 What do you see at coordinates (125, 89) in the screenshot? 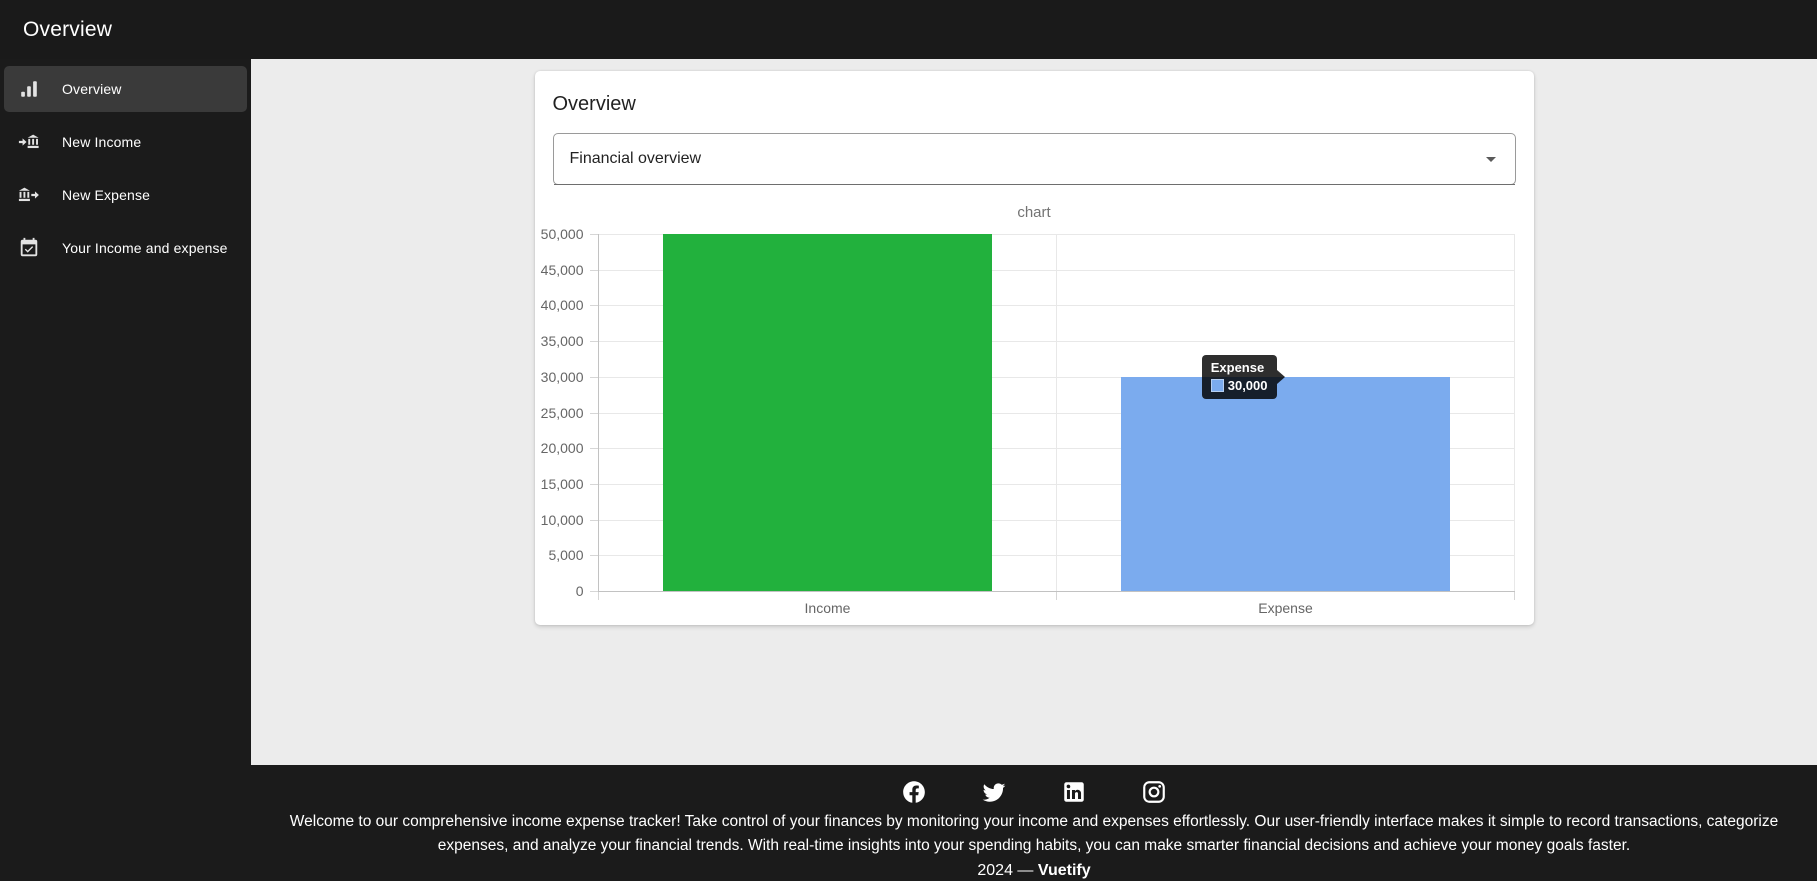
I see `sidebar-item-overview: Overview` at bounding box center [125, 89].